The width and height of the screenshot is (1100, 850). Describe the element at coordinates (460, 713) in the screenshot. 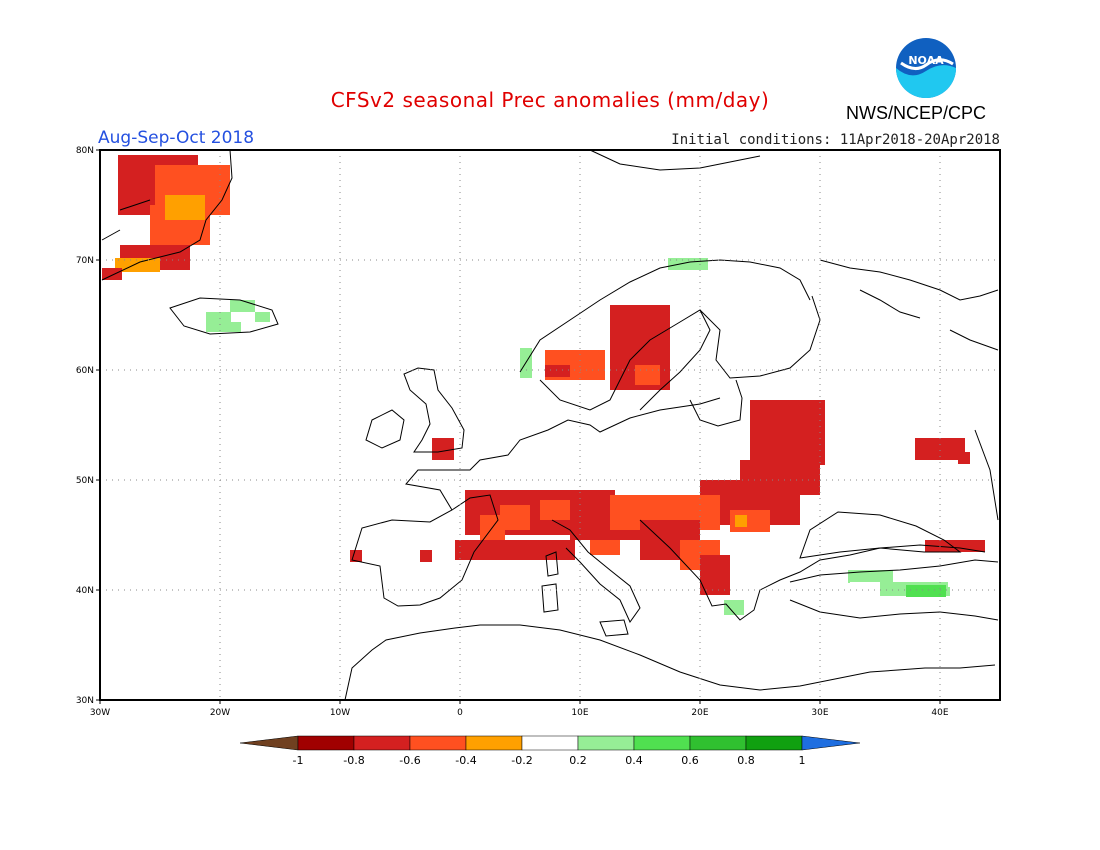

I see `lon-tick-label: 0` at that location.